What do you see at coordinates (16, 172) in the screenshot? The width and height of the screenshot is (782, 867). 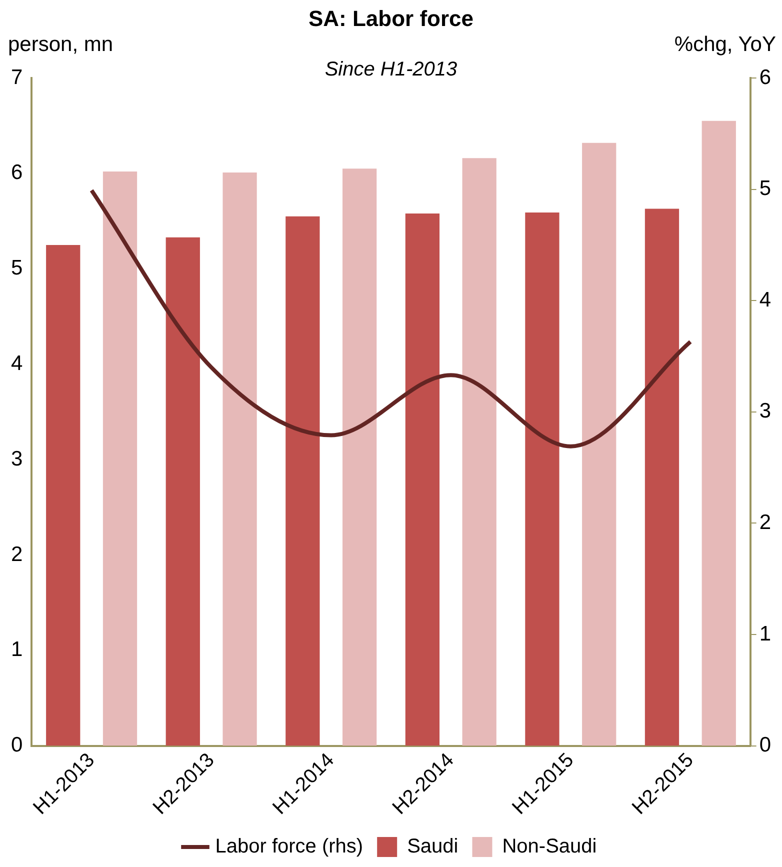 I see `y-tick-label: 6` at bounding box center [16, 172].